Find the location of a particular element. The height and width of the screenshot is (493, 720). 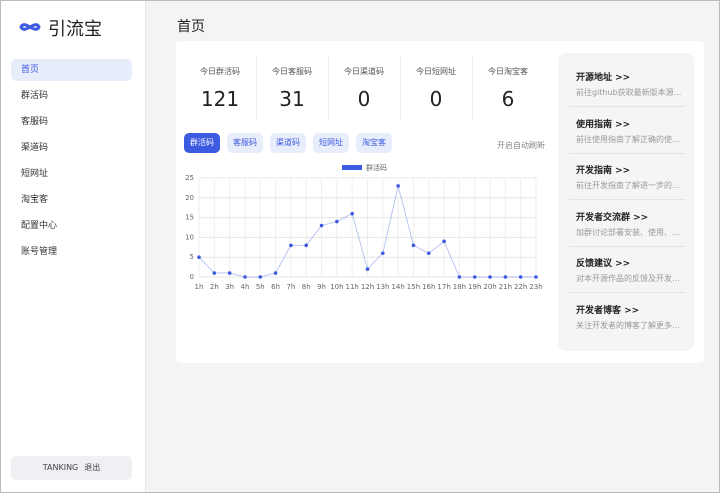

legend-label: 群活码 is located at coordinates (376, 167).